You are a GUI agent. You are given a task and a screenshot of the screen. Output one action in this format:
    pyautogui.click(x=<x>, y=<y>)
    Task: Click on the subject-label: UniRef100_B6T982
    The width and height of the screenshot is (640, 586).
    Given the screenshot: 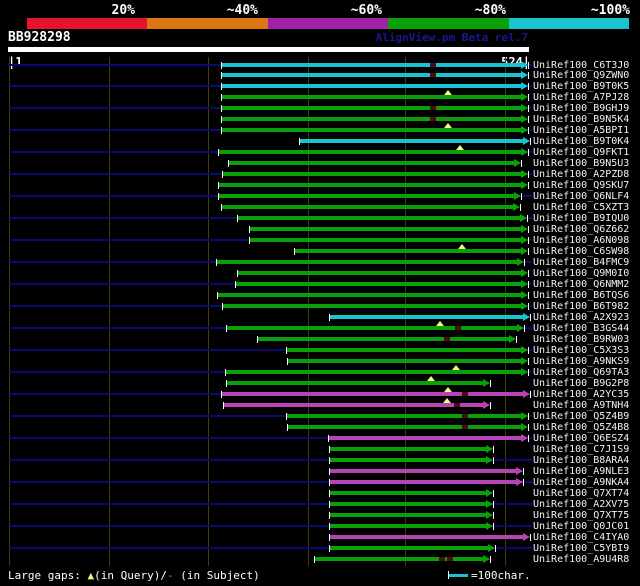 What is the action you would take?
    pyautogui.click(x=581, y=307)
    